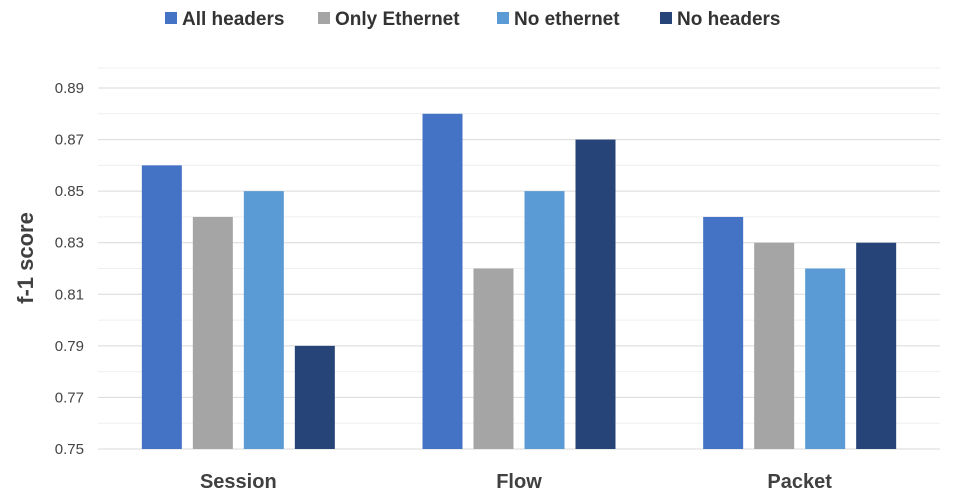  Describe the element at coordinates (595, 294) in the screenshot. I see `bar-flow-no-headers` at that location.